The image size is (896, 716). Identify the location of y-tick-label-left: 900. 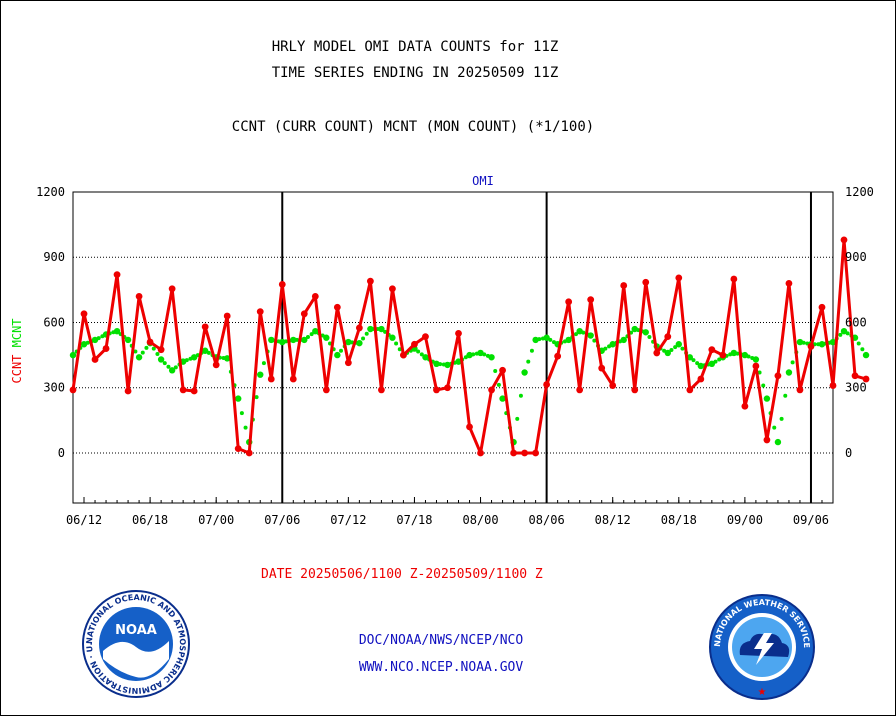
(54, 257).